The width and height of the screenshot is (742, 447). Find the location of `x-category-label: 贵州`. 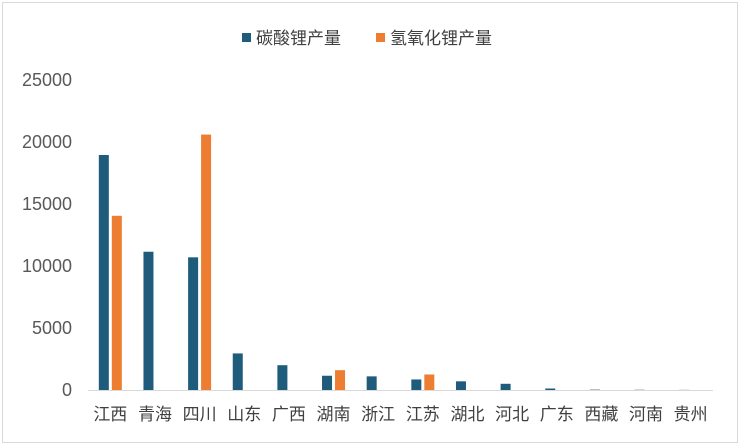

x-category-label: 贵州 is located at coordinates (691, 415).